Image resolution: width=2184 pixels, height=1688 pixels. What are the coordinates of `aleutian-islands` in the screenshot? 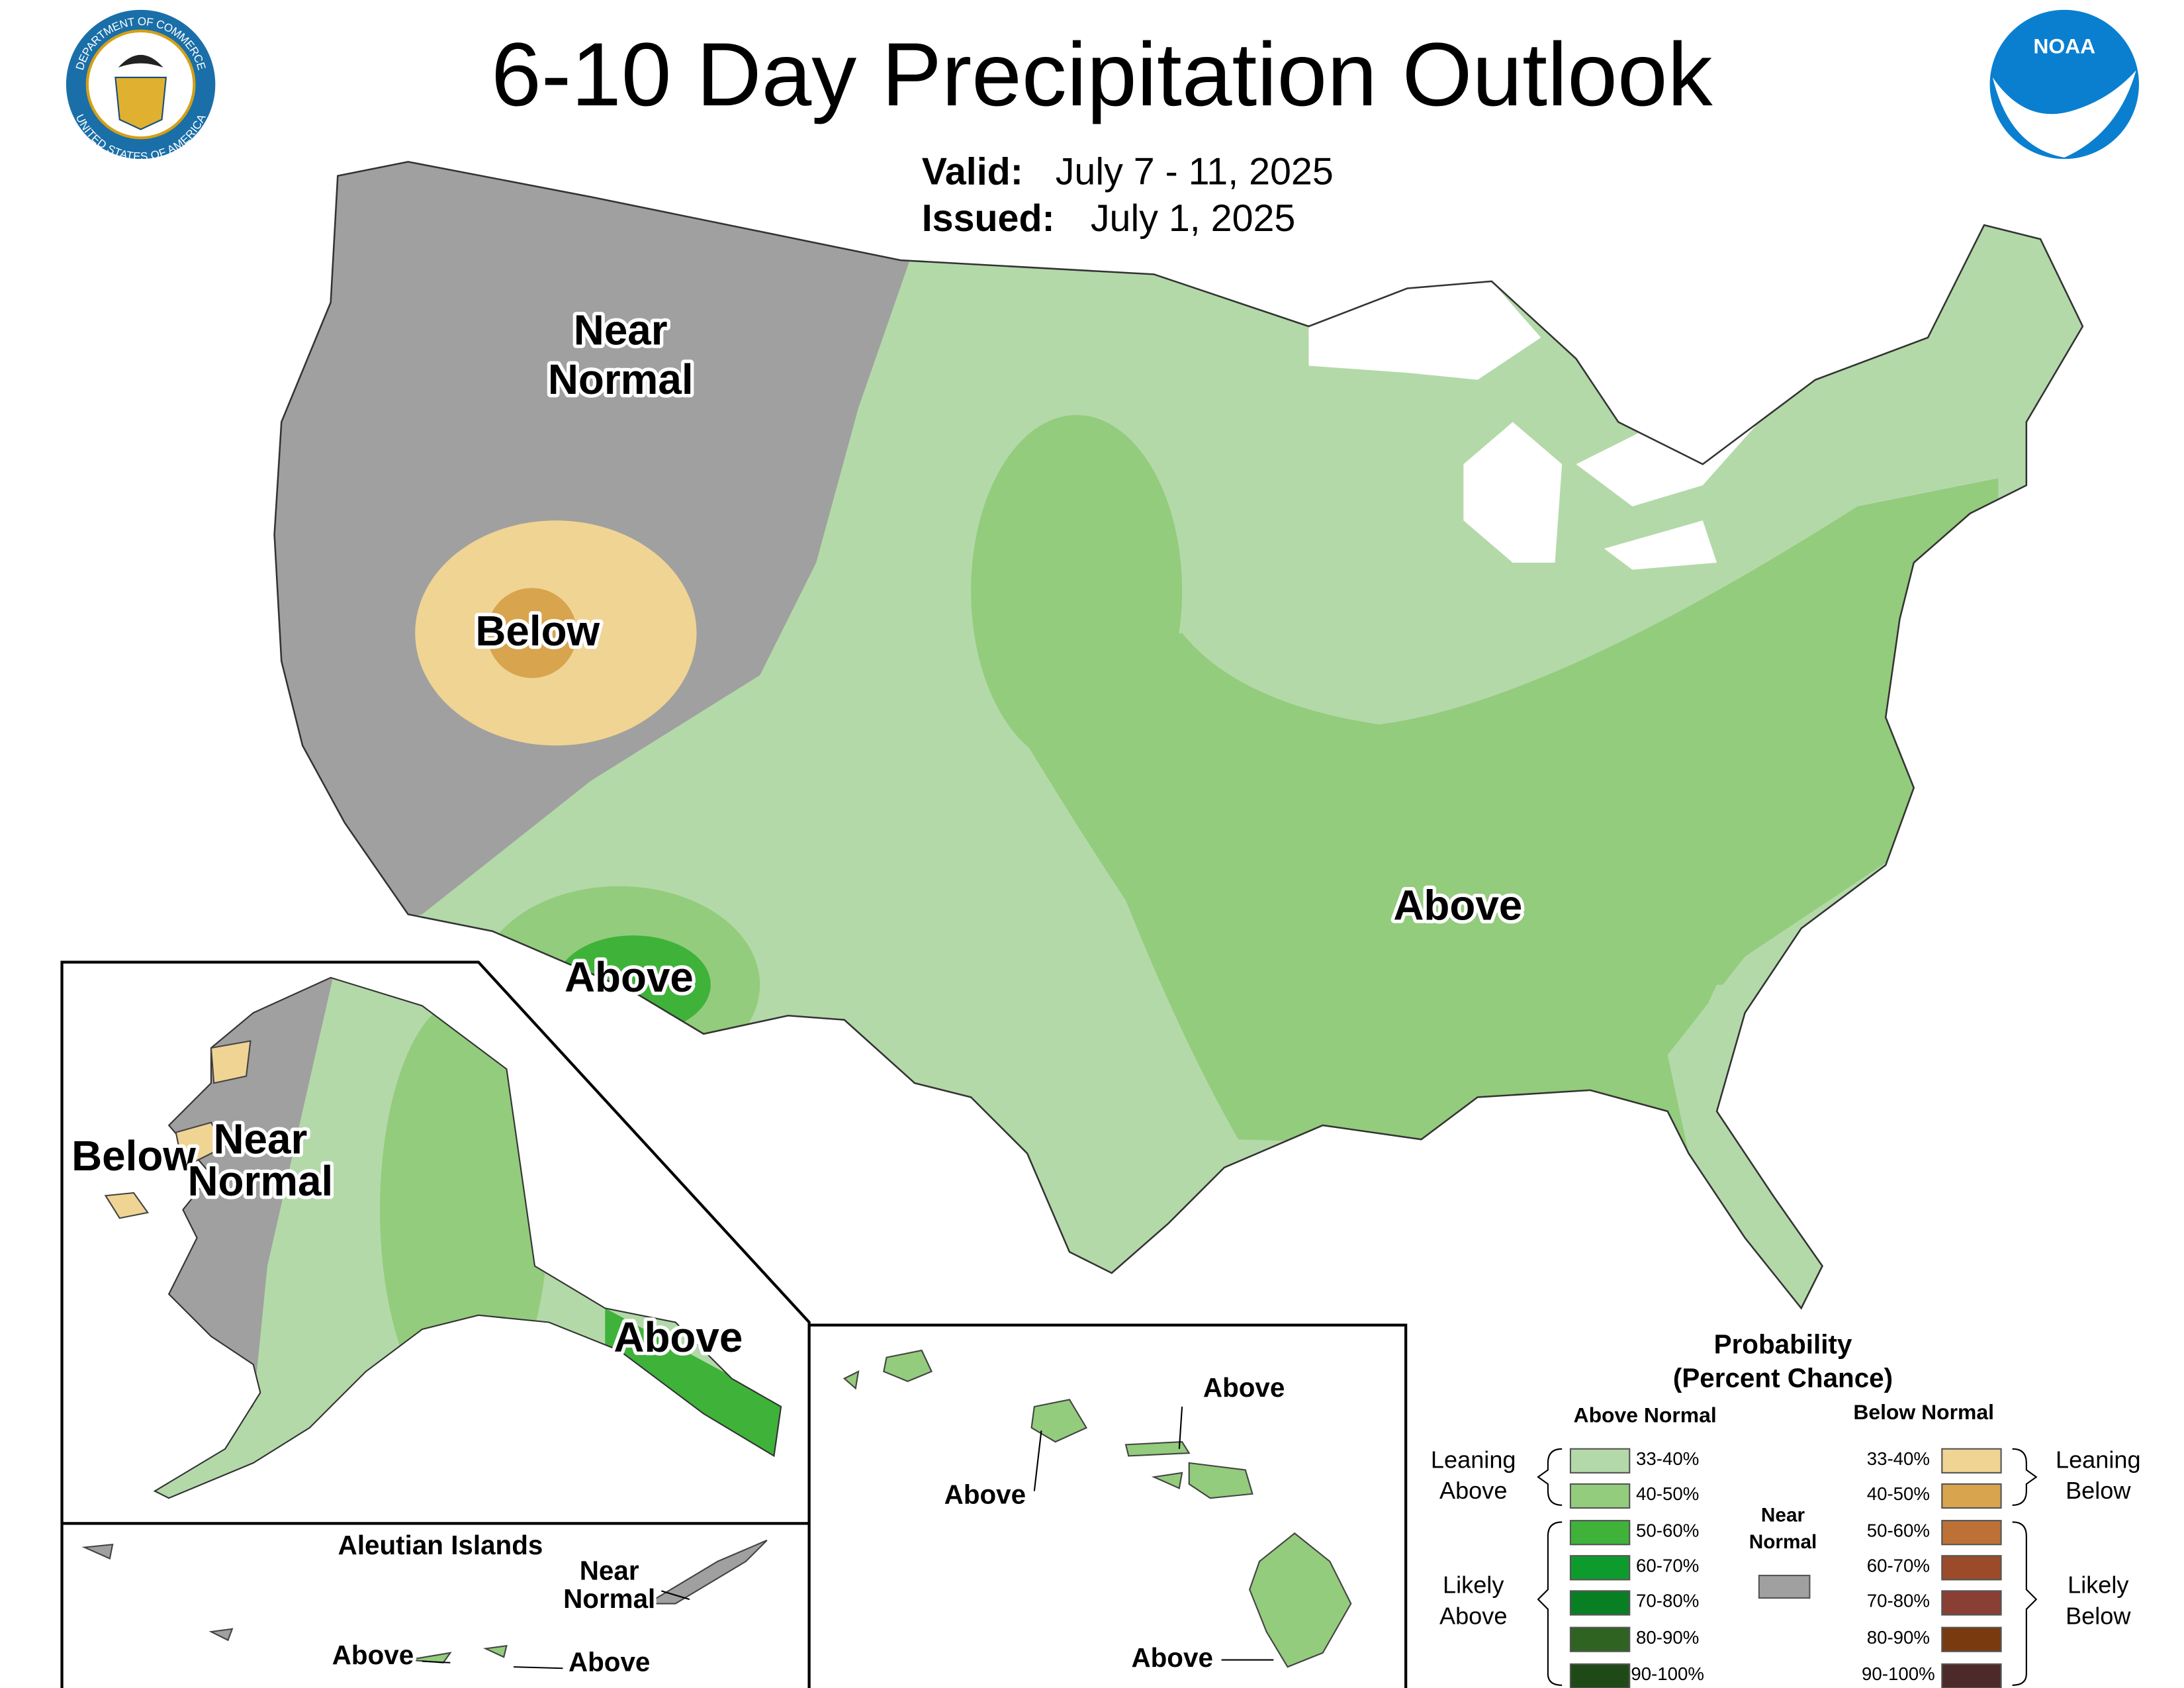 It's located at (424, 1590).